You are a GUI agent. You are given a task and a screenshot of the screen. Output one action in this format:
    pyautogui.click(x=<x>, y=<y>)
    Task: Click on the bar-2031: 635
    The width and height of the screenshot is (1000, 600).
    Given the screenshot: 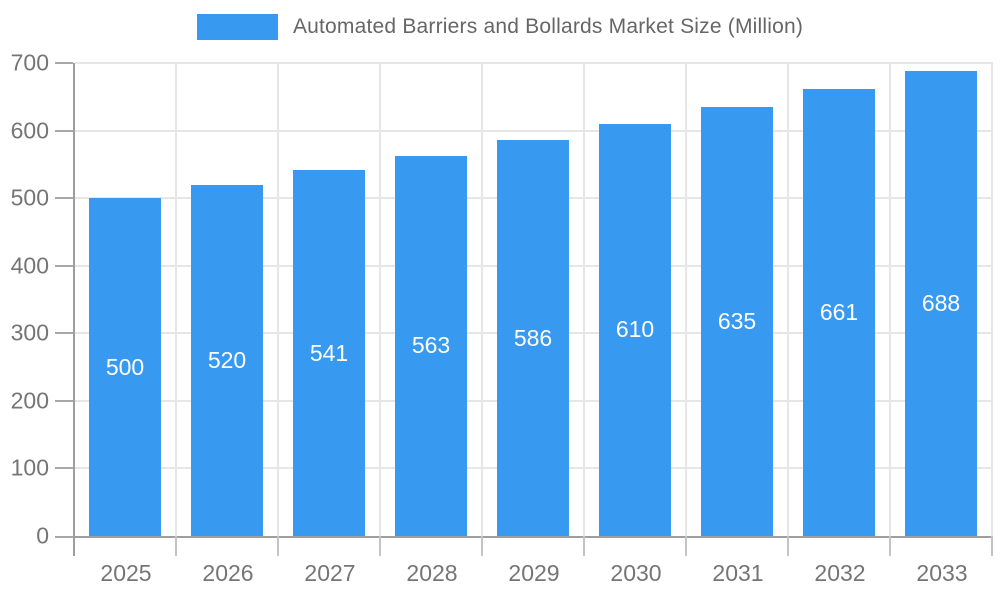 What is the action you would take?
    pyautogui.click(x=737, y=321)
    